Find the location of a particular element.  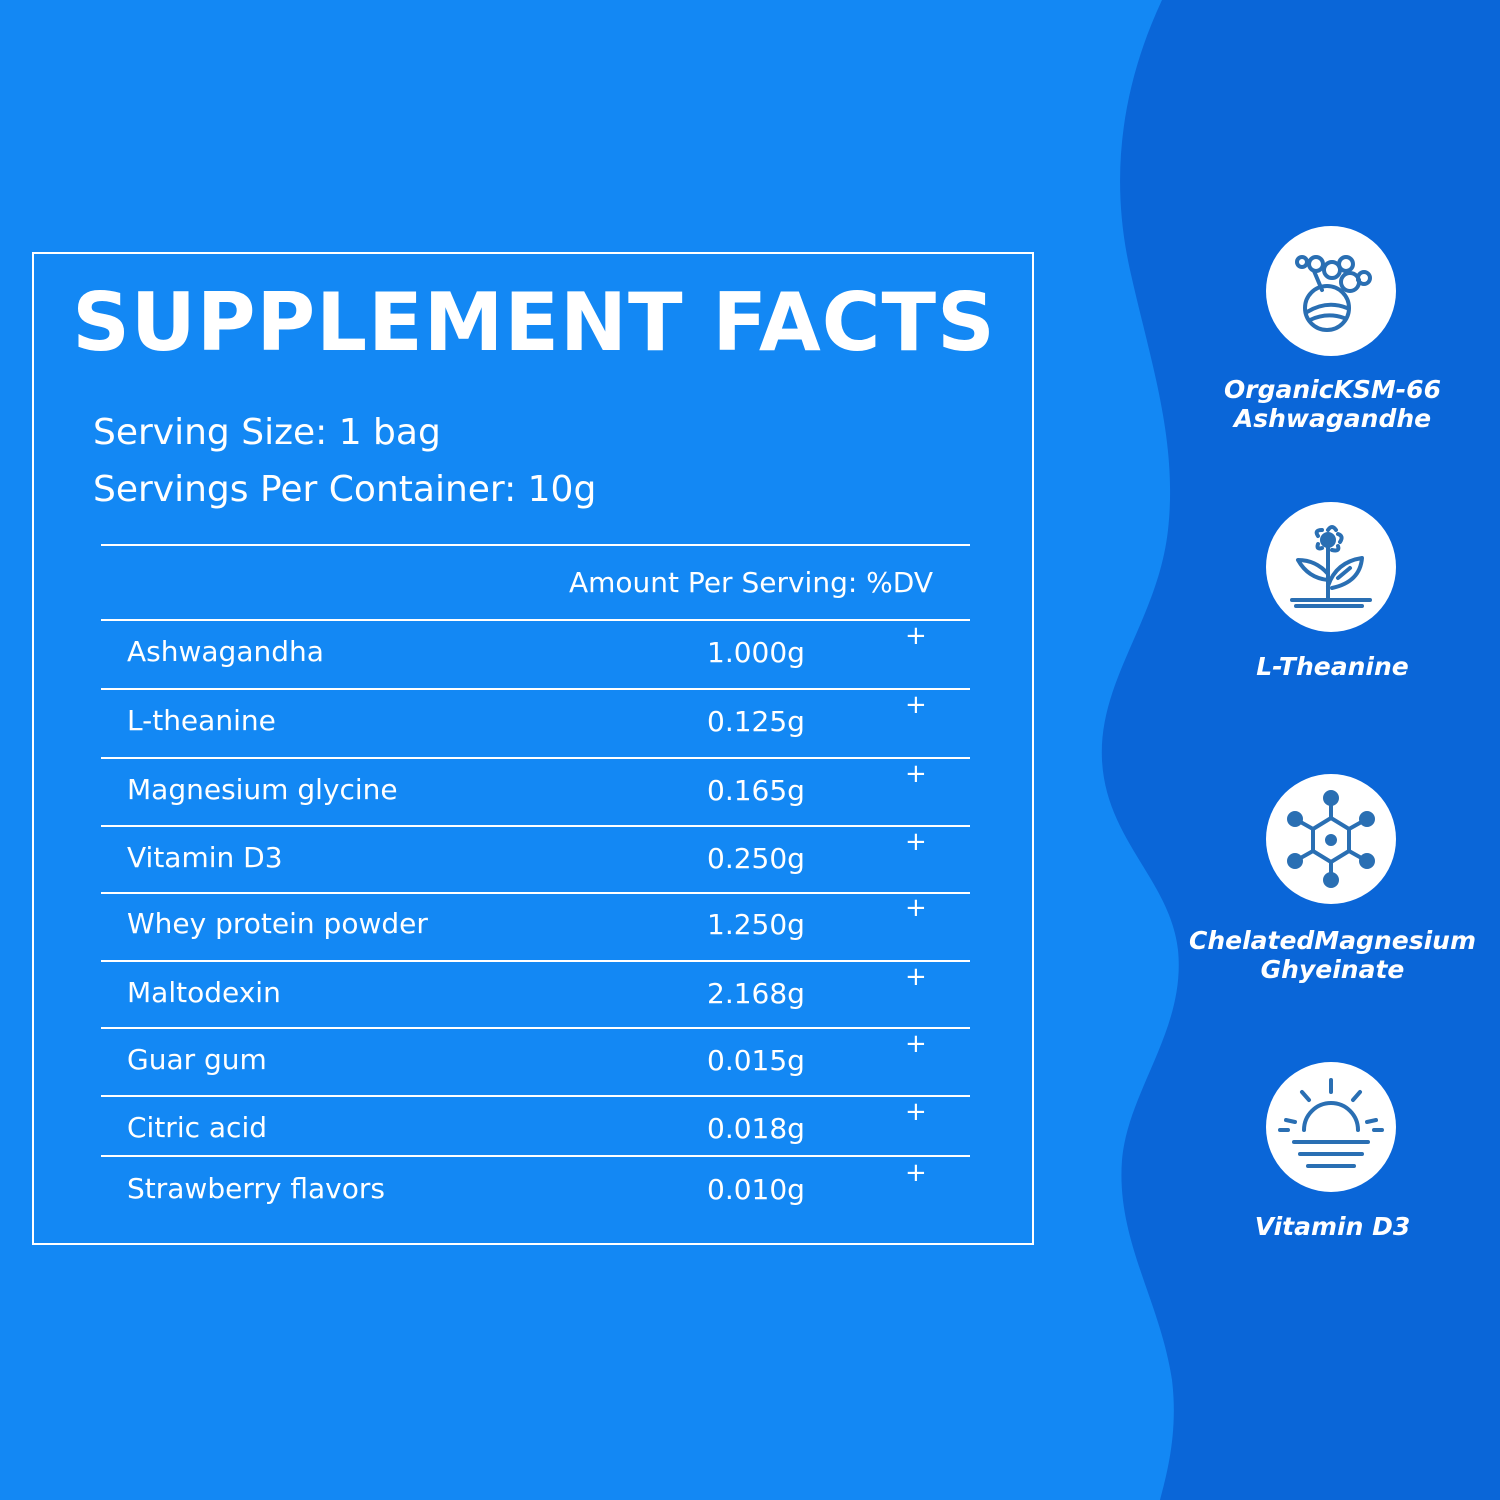

amount-per-serving-header: Amount Per Serving: %DV is located at coordinates (751, 582).